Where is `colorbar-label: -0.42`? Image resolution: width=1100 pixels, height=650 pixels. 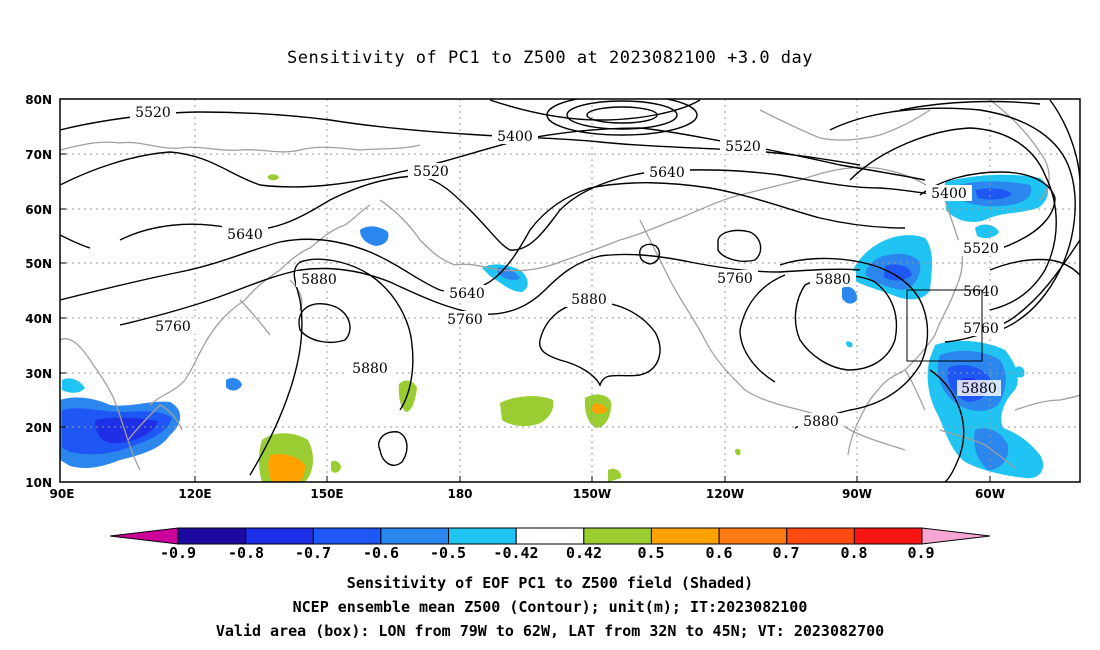 colorbar-label: -0.42 is located at coordinates (515, 553).